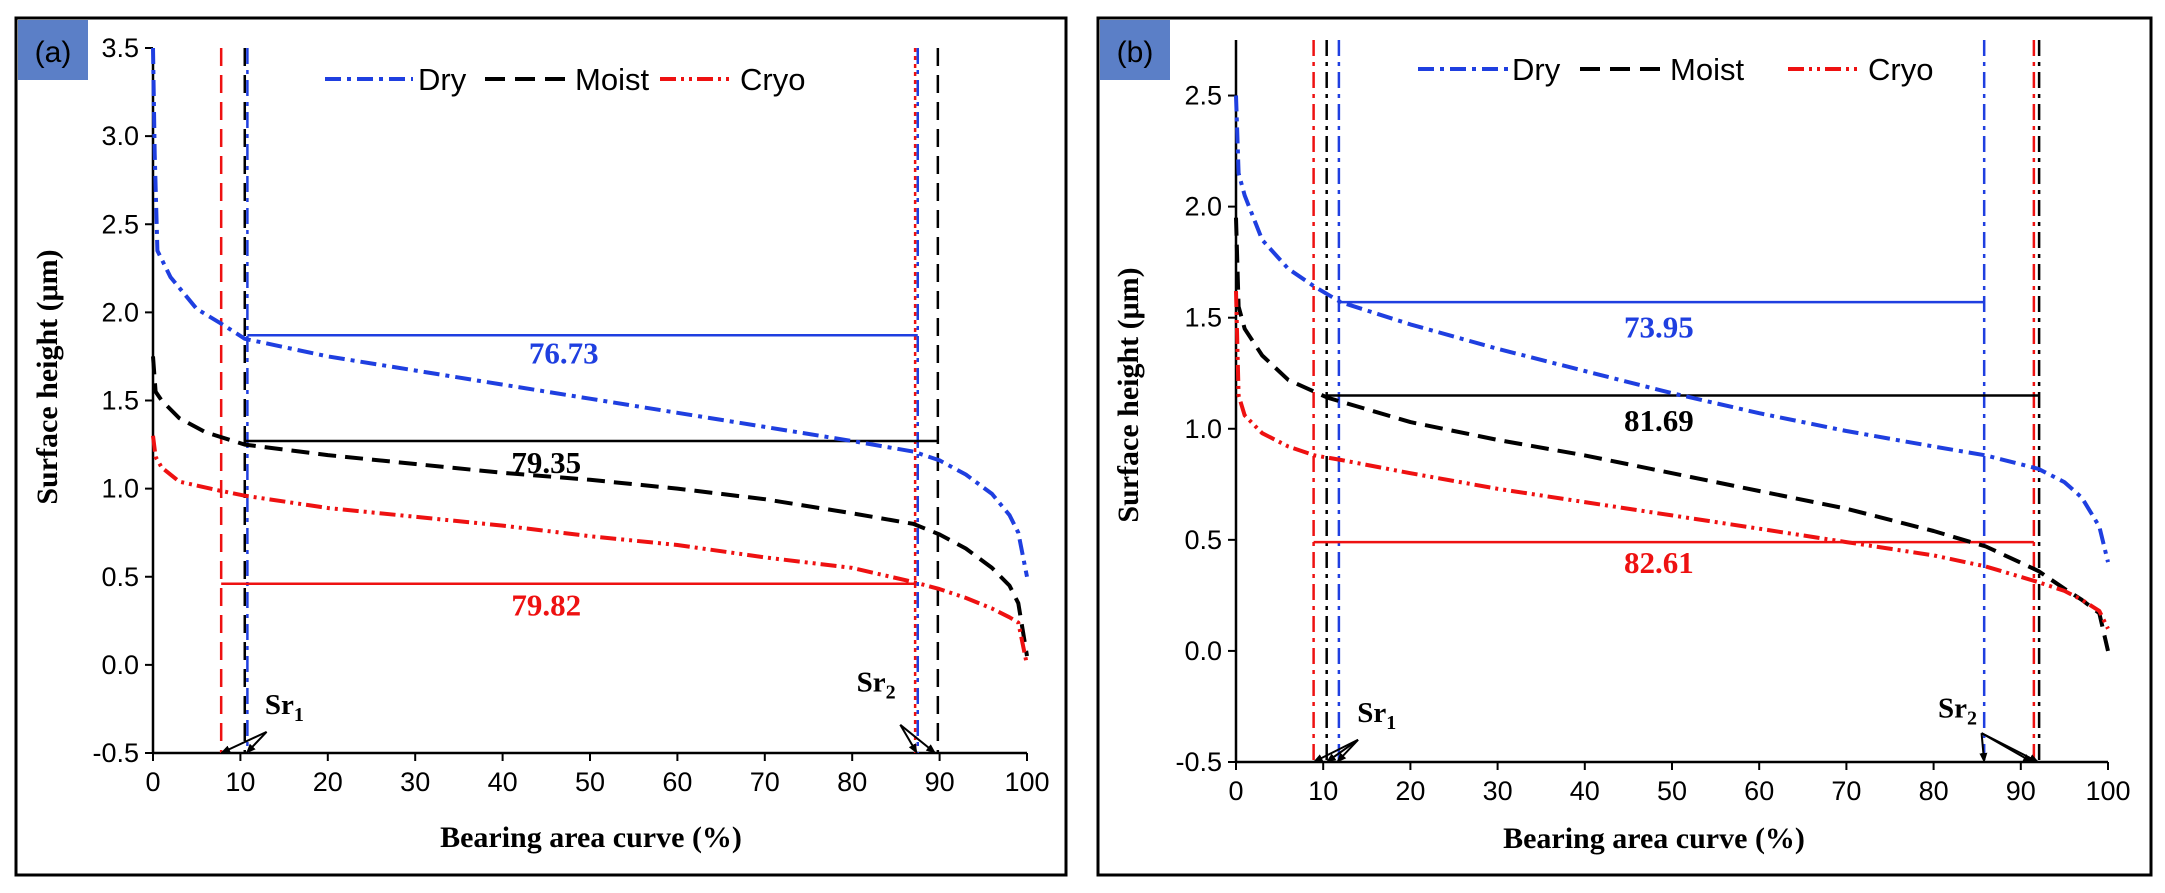 This screenshot has width=2165, height=893. What do you see at coordinates (47, 376) in the screenshot?
I see `panel-a-ylabel: Surface height (μm)` at bounding box center [47, 376].